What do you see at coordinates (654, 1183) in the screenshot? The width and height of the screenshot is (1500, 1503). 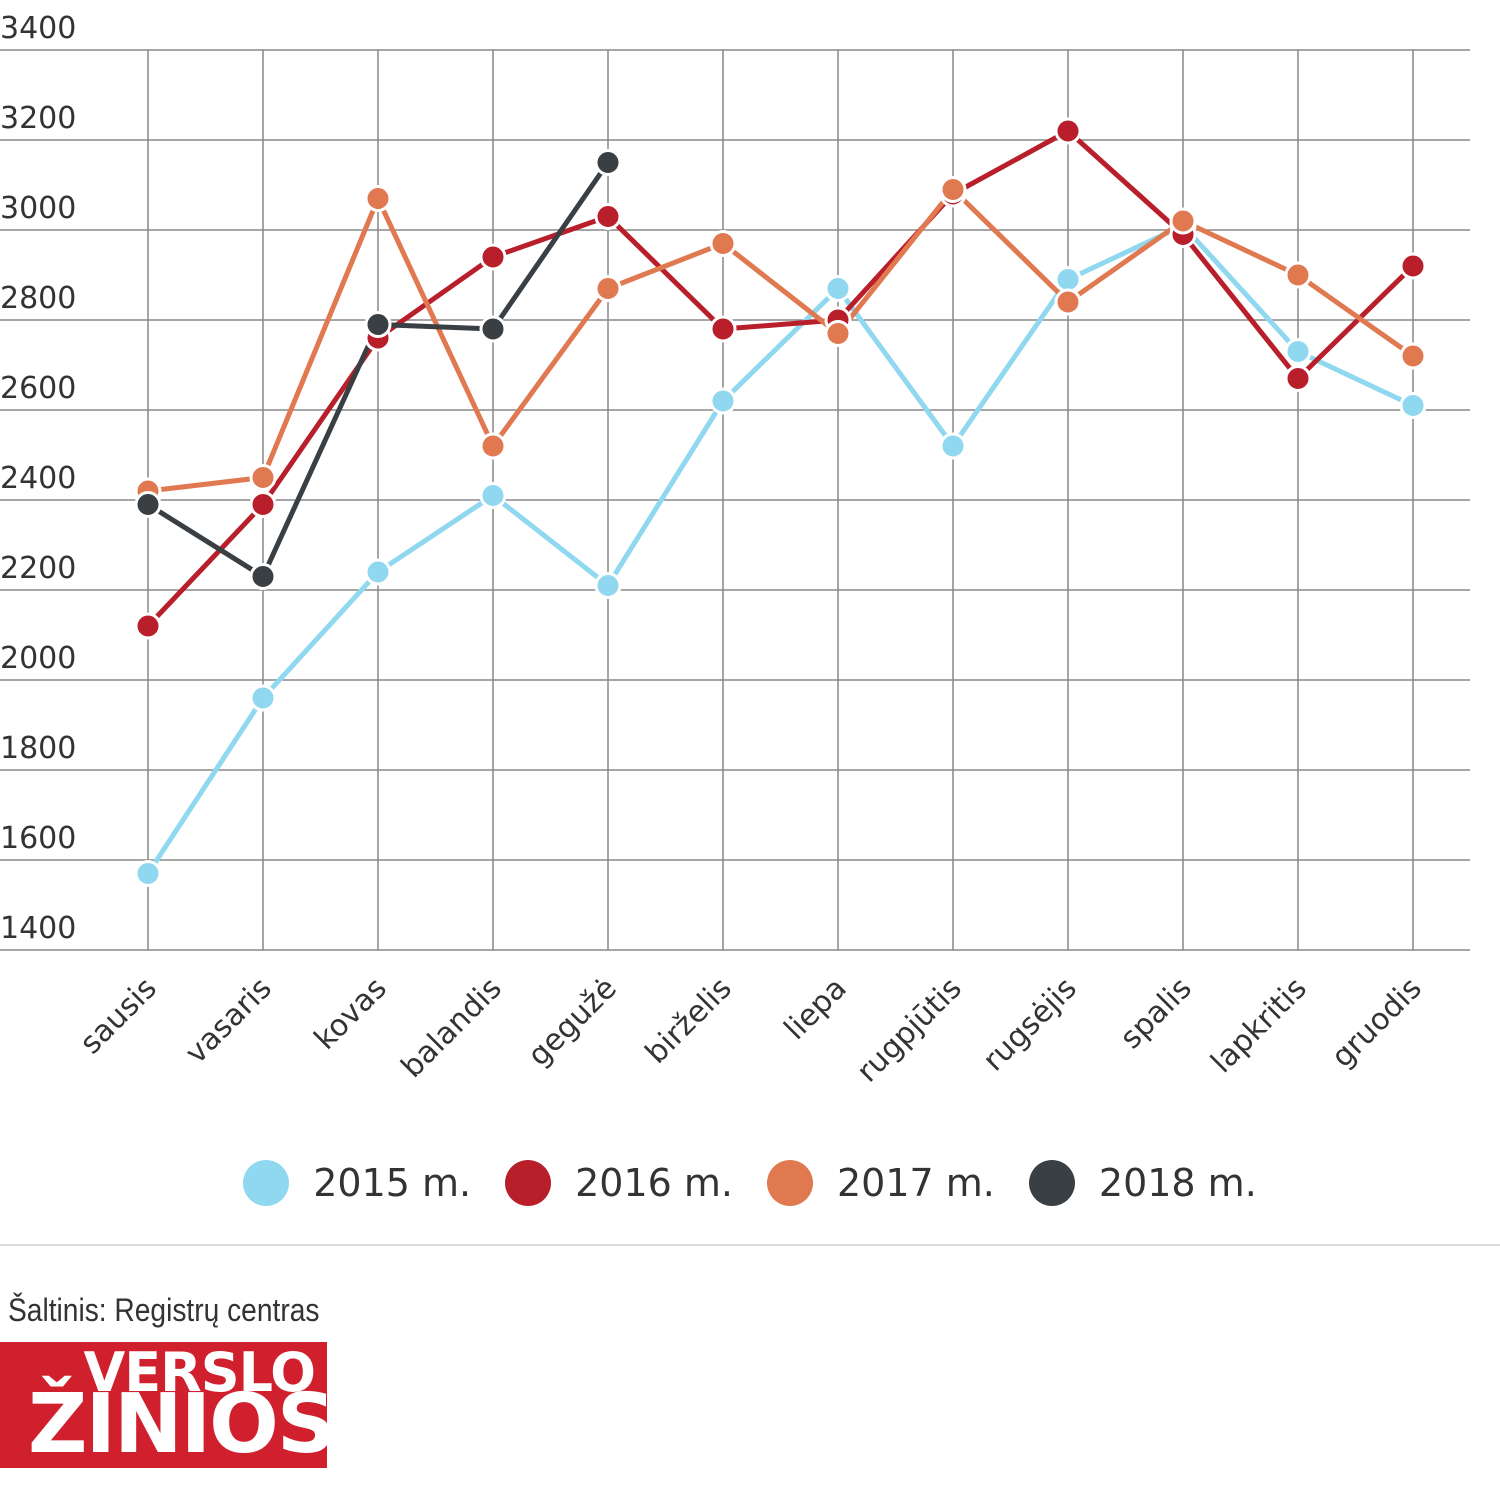 I see `legend-label-2016: 2016 m.` at bounding box center [654, 1183].